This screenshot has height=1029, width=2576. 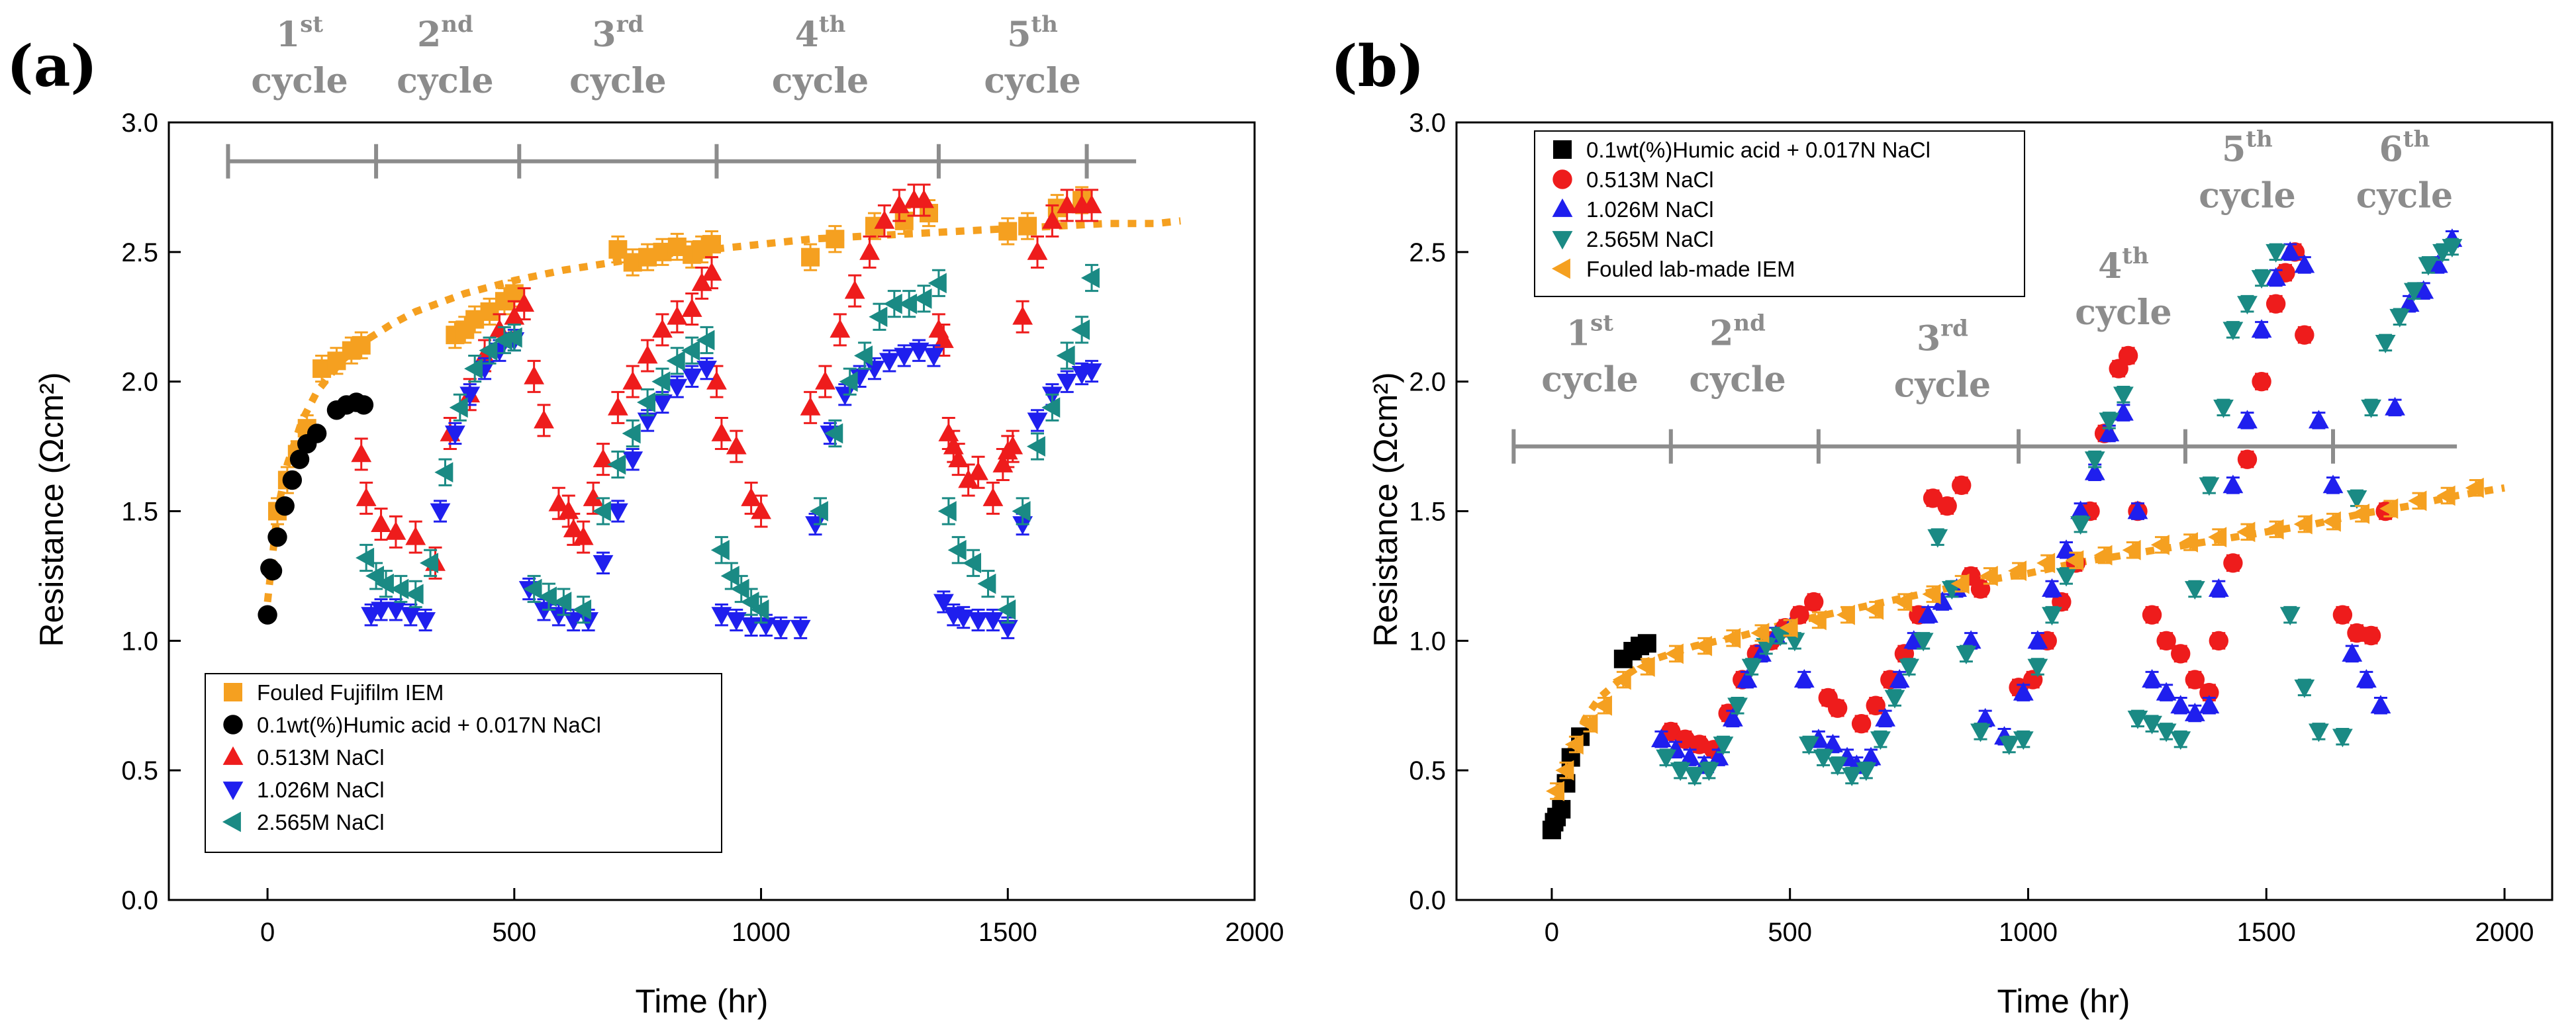 I want to click on legend-label-0-513m-nacl: 0.513M NaCl, so click(x=1650, y=179).